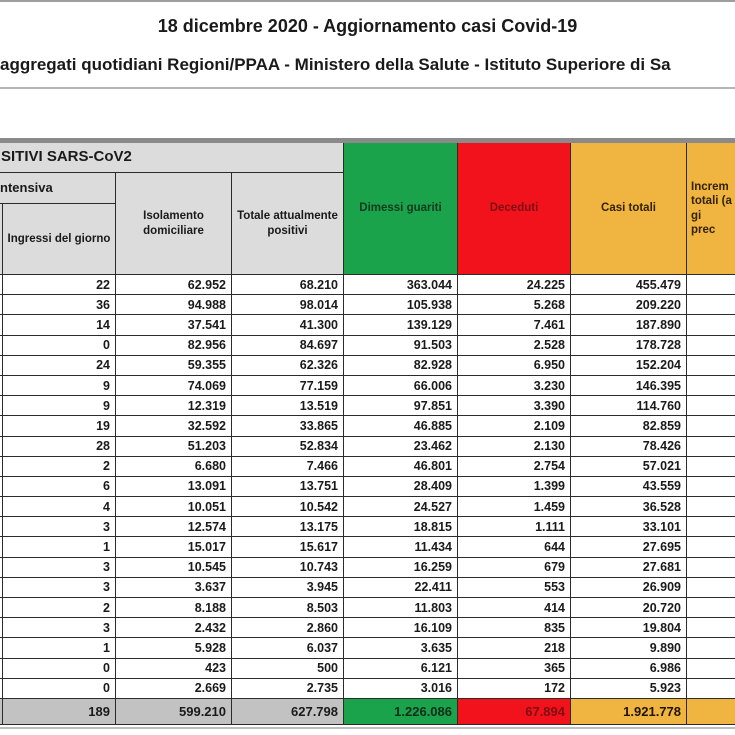  I want to click on data-cell: 2.669, so click(174, 688).